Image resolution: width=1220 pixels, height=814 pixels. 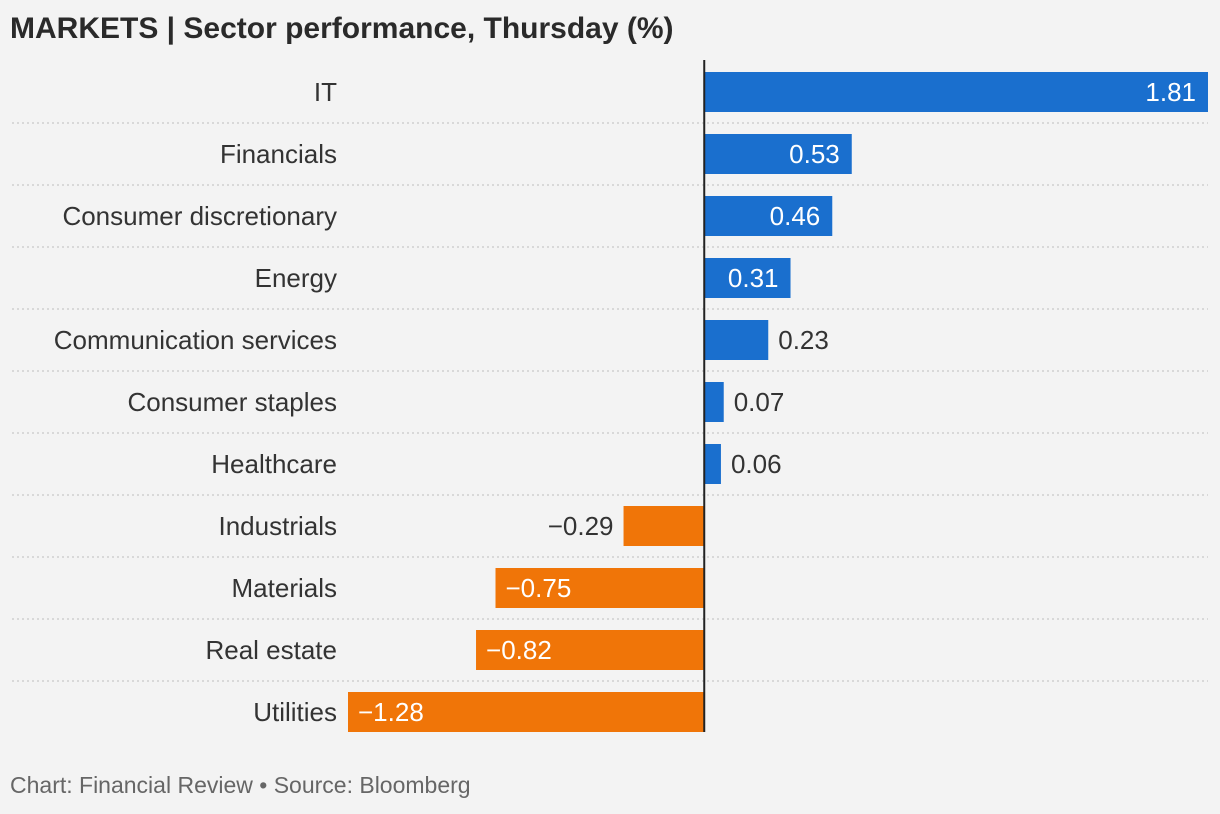 I want to click on bar-value-label: 0.53, so click(x=814, y=154).